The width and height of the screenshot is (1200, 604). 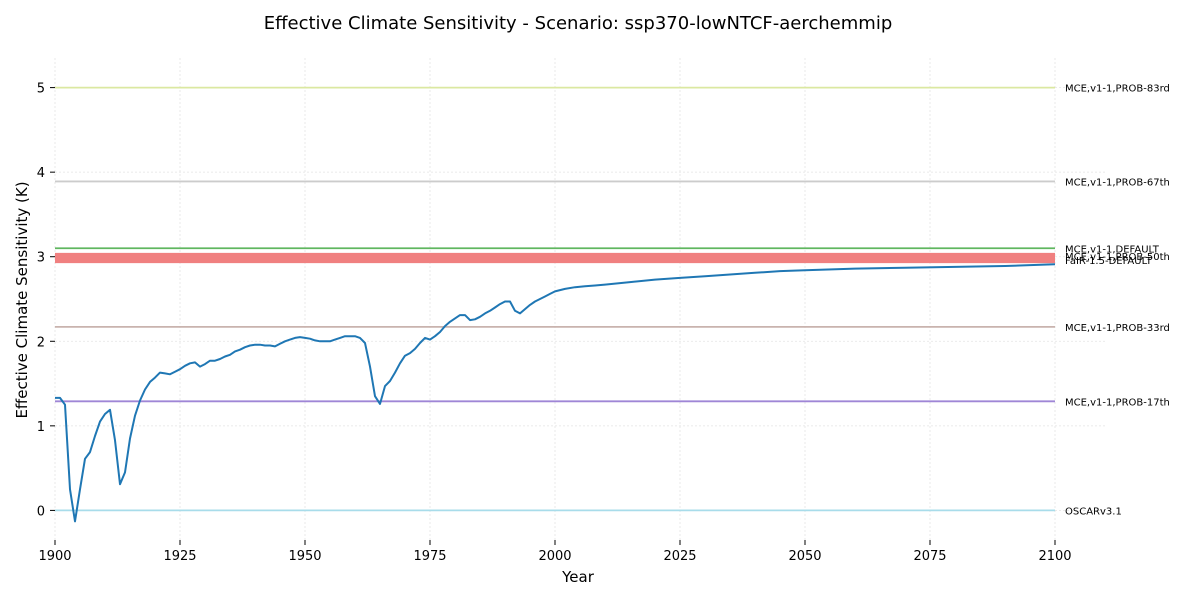 What do you see at coordinates (1117, 182) in the screenshot?
I see `reference-line-label: MCE,v1-1,PROB-67th` at bounding box center [1117, 182].